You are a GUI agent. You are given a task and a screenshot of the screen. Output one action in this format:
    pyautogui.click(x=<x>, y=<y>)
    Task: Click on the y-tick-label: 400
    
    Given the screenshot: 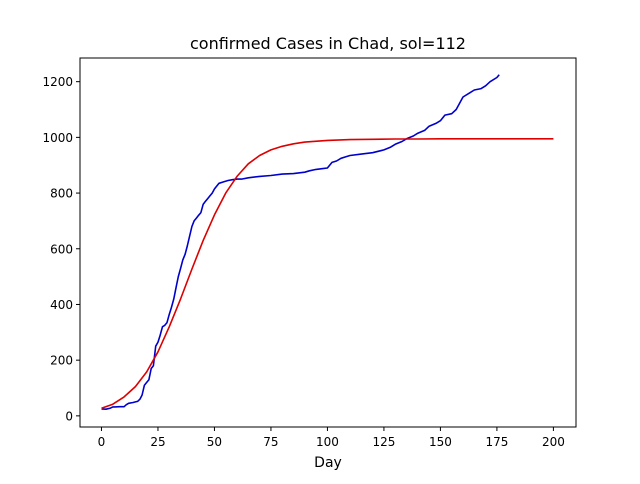 What is the action you would take?
    pyautogui.click(x=61, y=305)
    